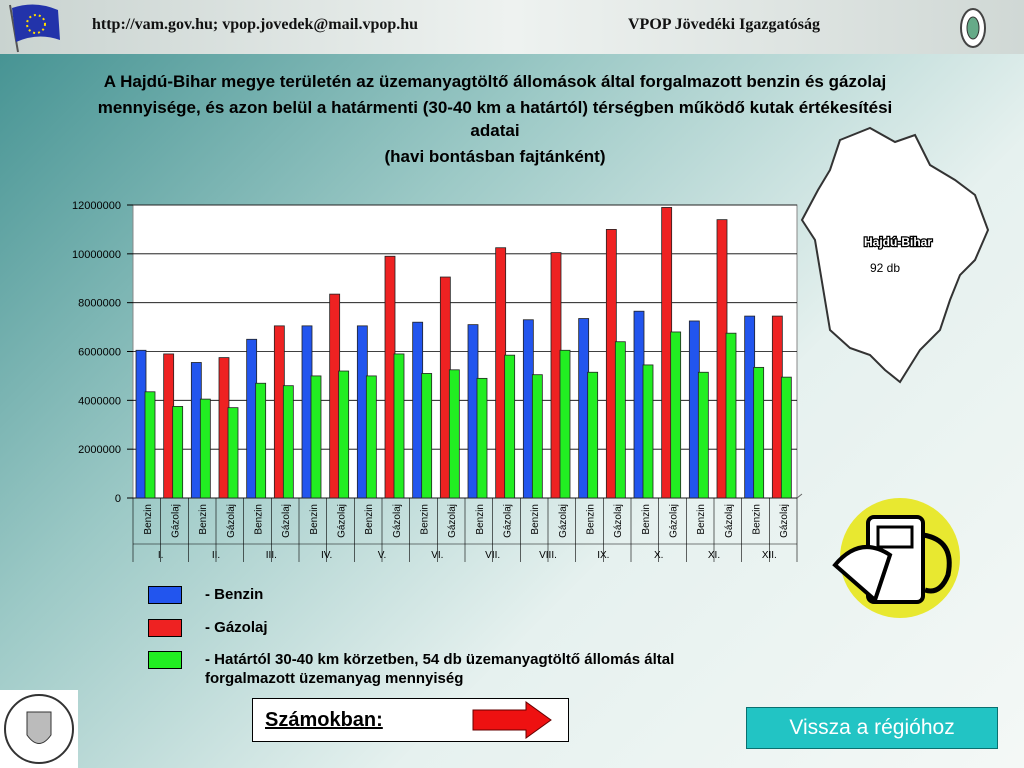 This screenshot has height=768, width=1024. What do you see at coordinates (99, 304) in the screenshot?
I see `y-tick-label: 8000000` at bounding box center [99, 304].